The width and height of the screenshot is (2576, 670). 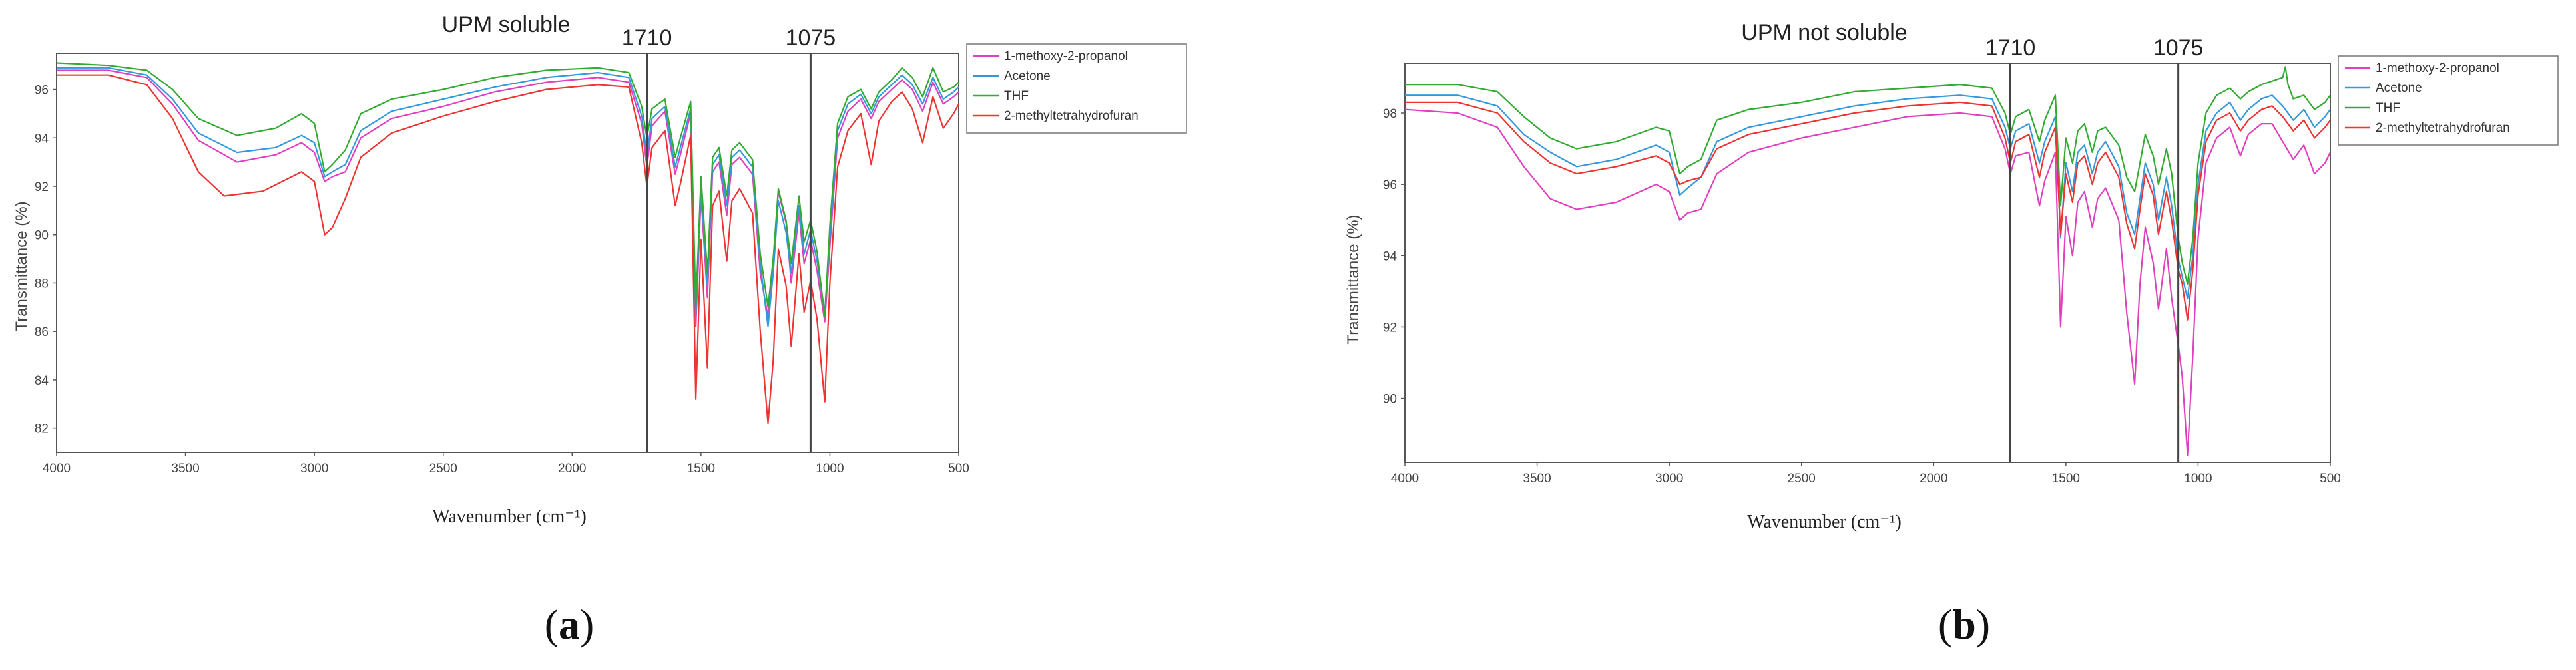 I want to click on y-tick-label: 98, so click(x=1390, y=114).